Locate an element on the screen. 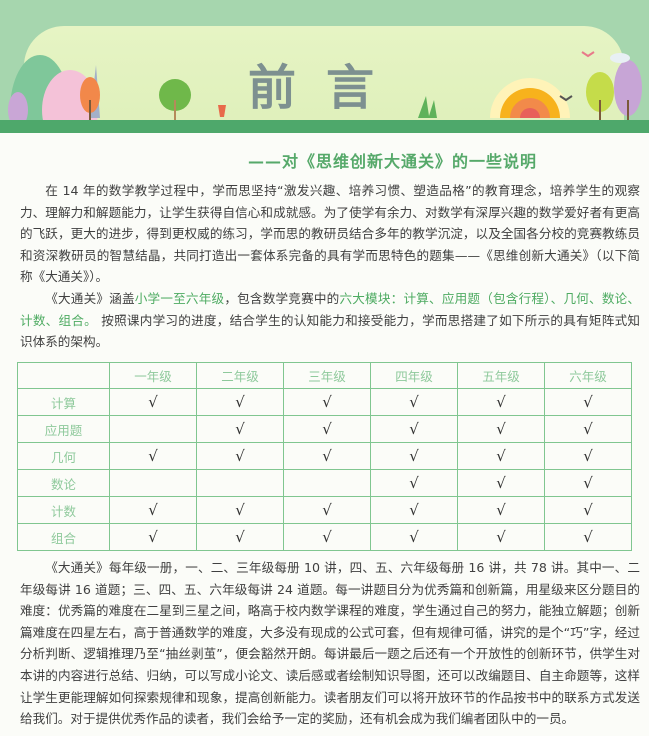 The width and height of the screenshot is (649, 736). table-row: 计算 √ √ √ √ √ √ is located at coordinates (324, 402).